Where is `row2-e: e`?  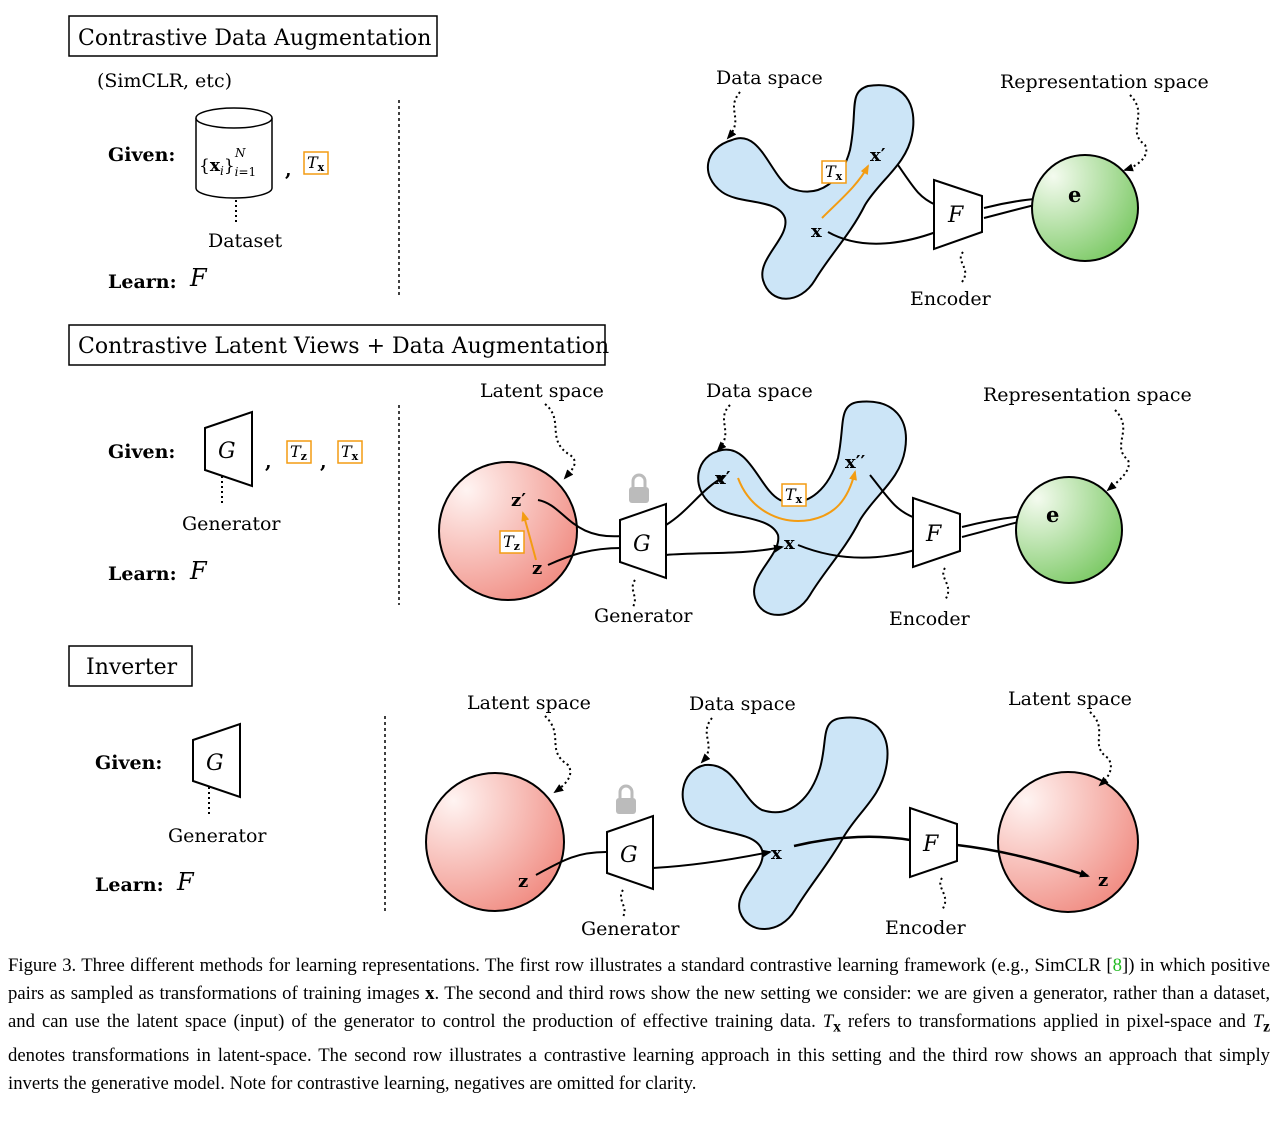
row2-e: e is located at coordinates (1052, 514).